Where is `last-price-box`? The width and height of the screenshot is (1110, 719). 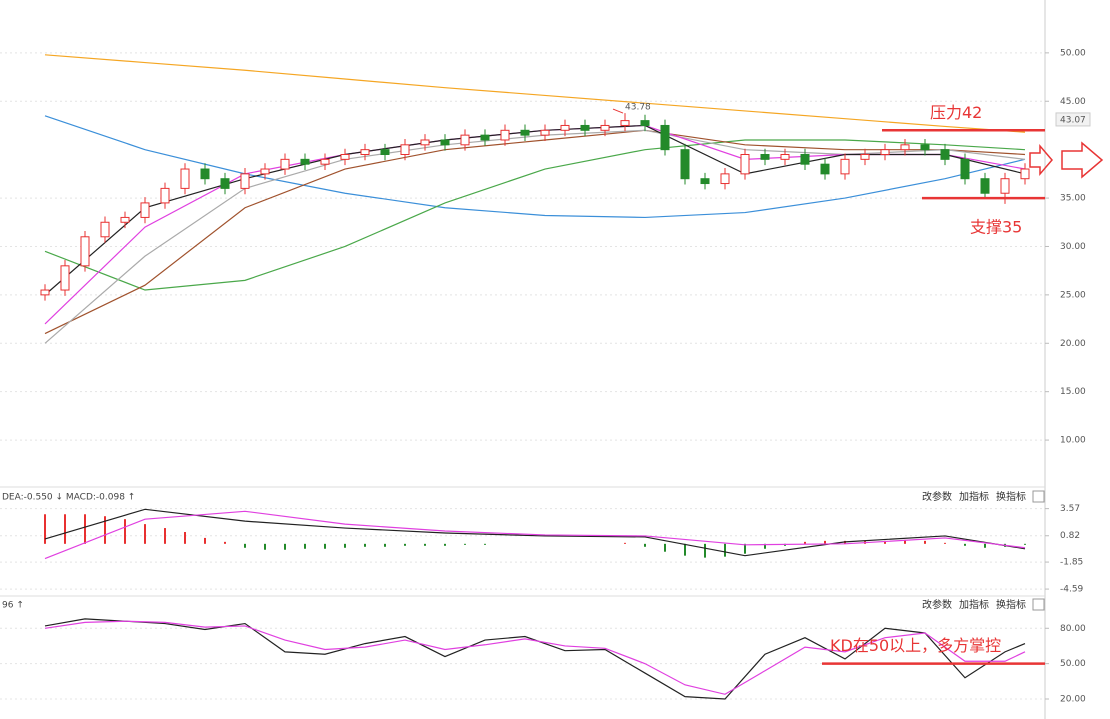 last-price-box is located at coordinates (1073, 119).